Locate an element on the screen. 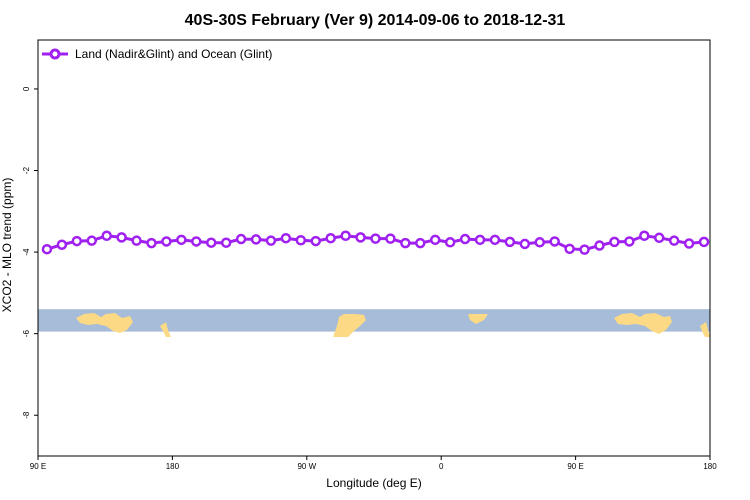  series-layer is located at coordinates (375, 242).